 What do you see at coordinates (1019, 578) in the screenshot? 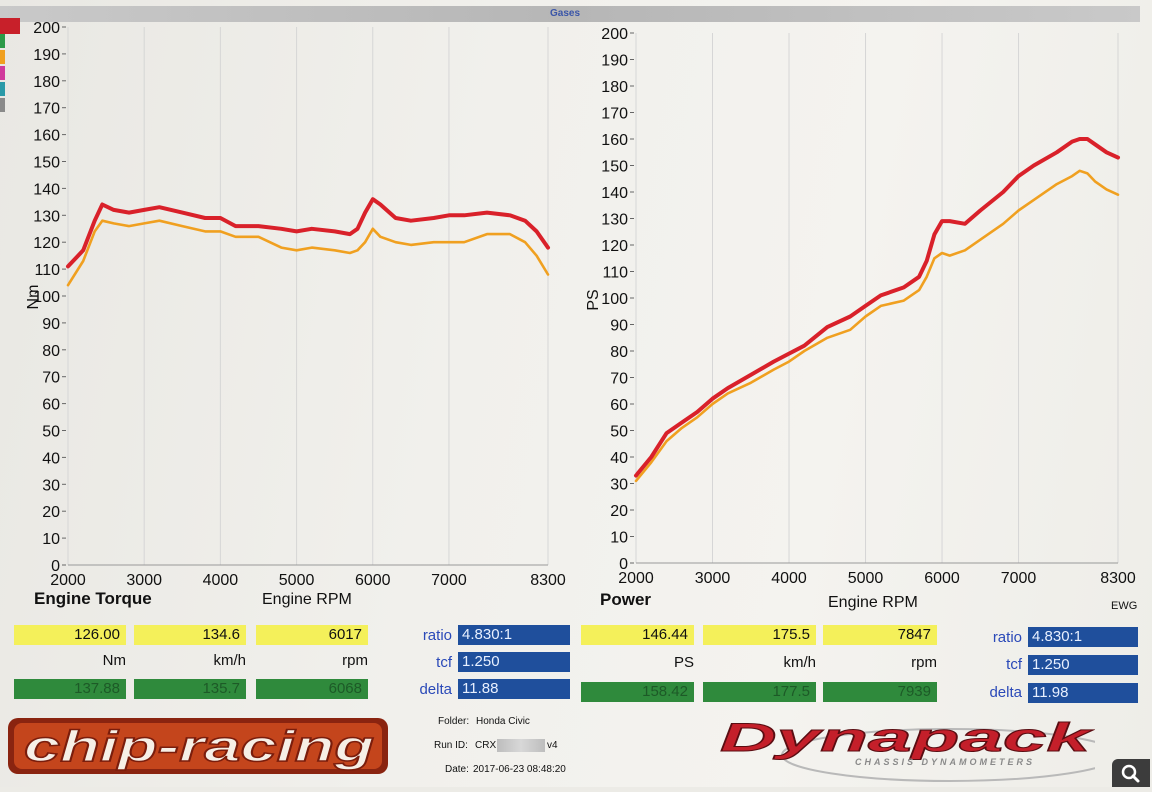
I see `x-tick-label: 7000` at bounding box center [1019, 578].